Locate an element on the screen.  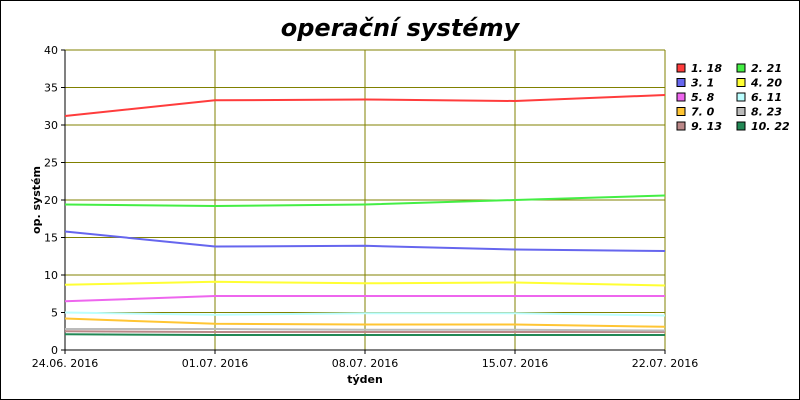
legend-label: 9. 13 is located at coordinates (706, 126).